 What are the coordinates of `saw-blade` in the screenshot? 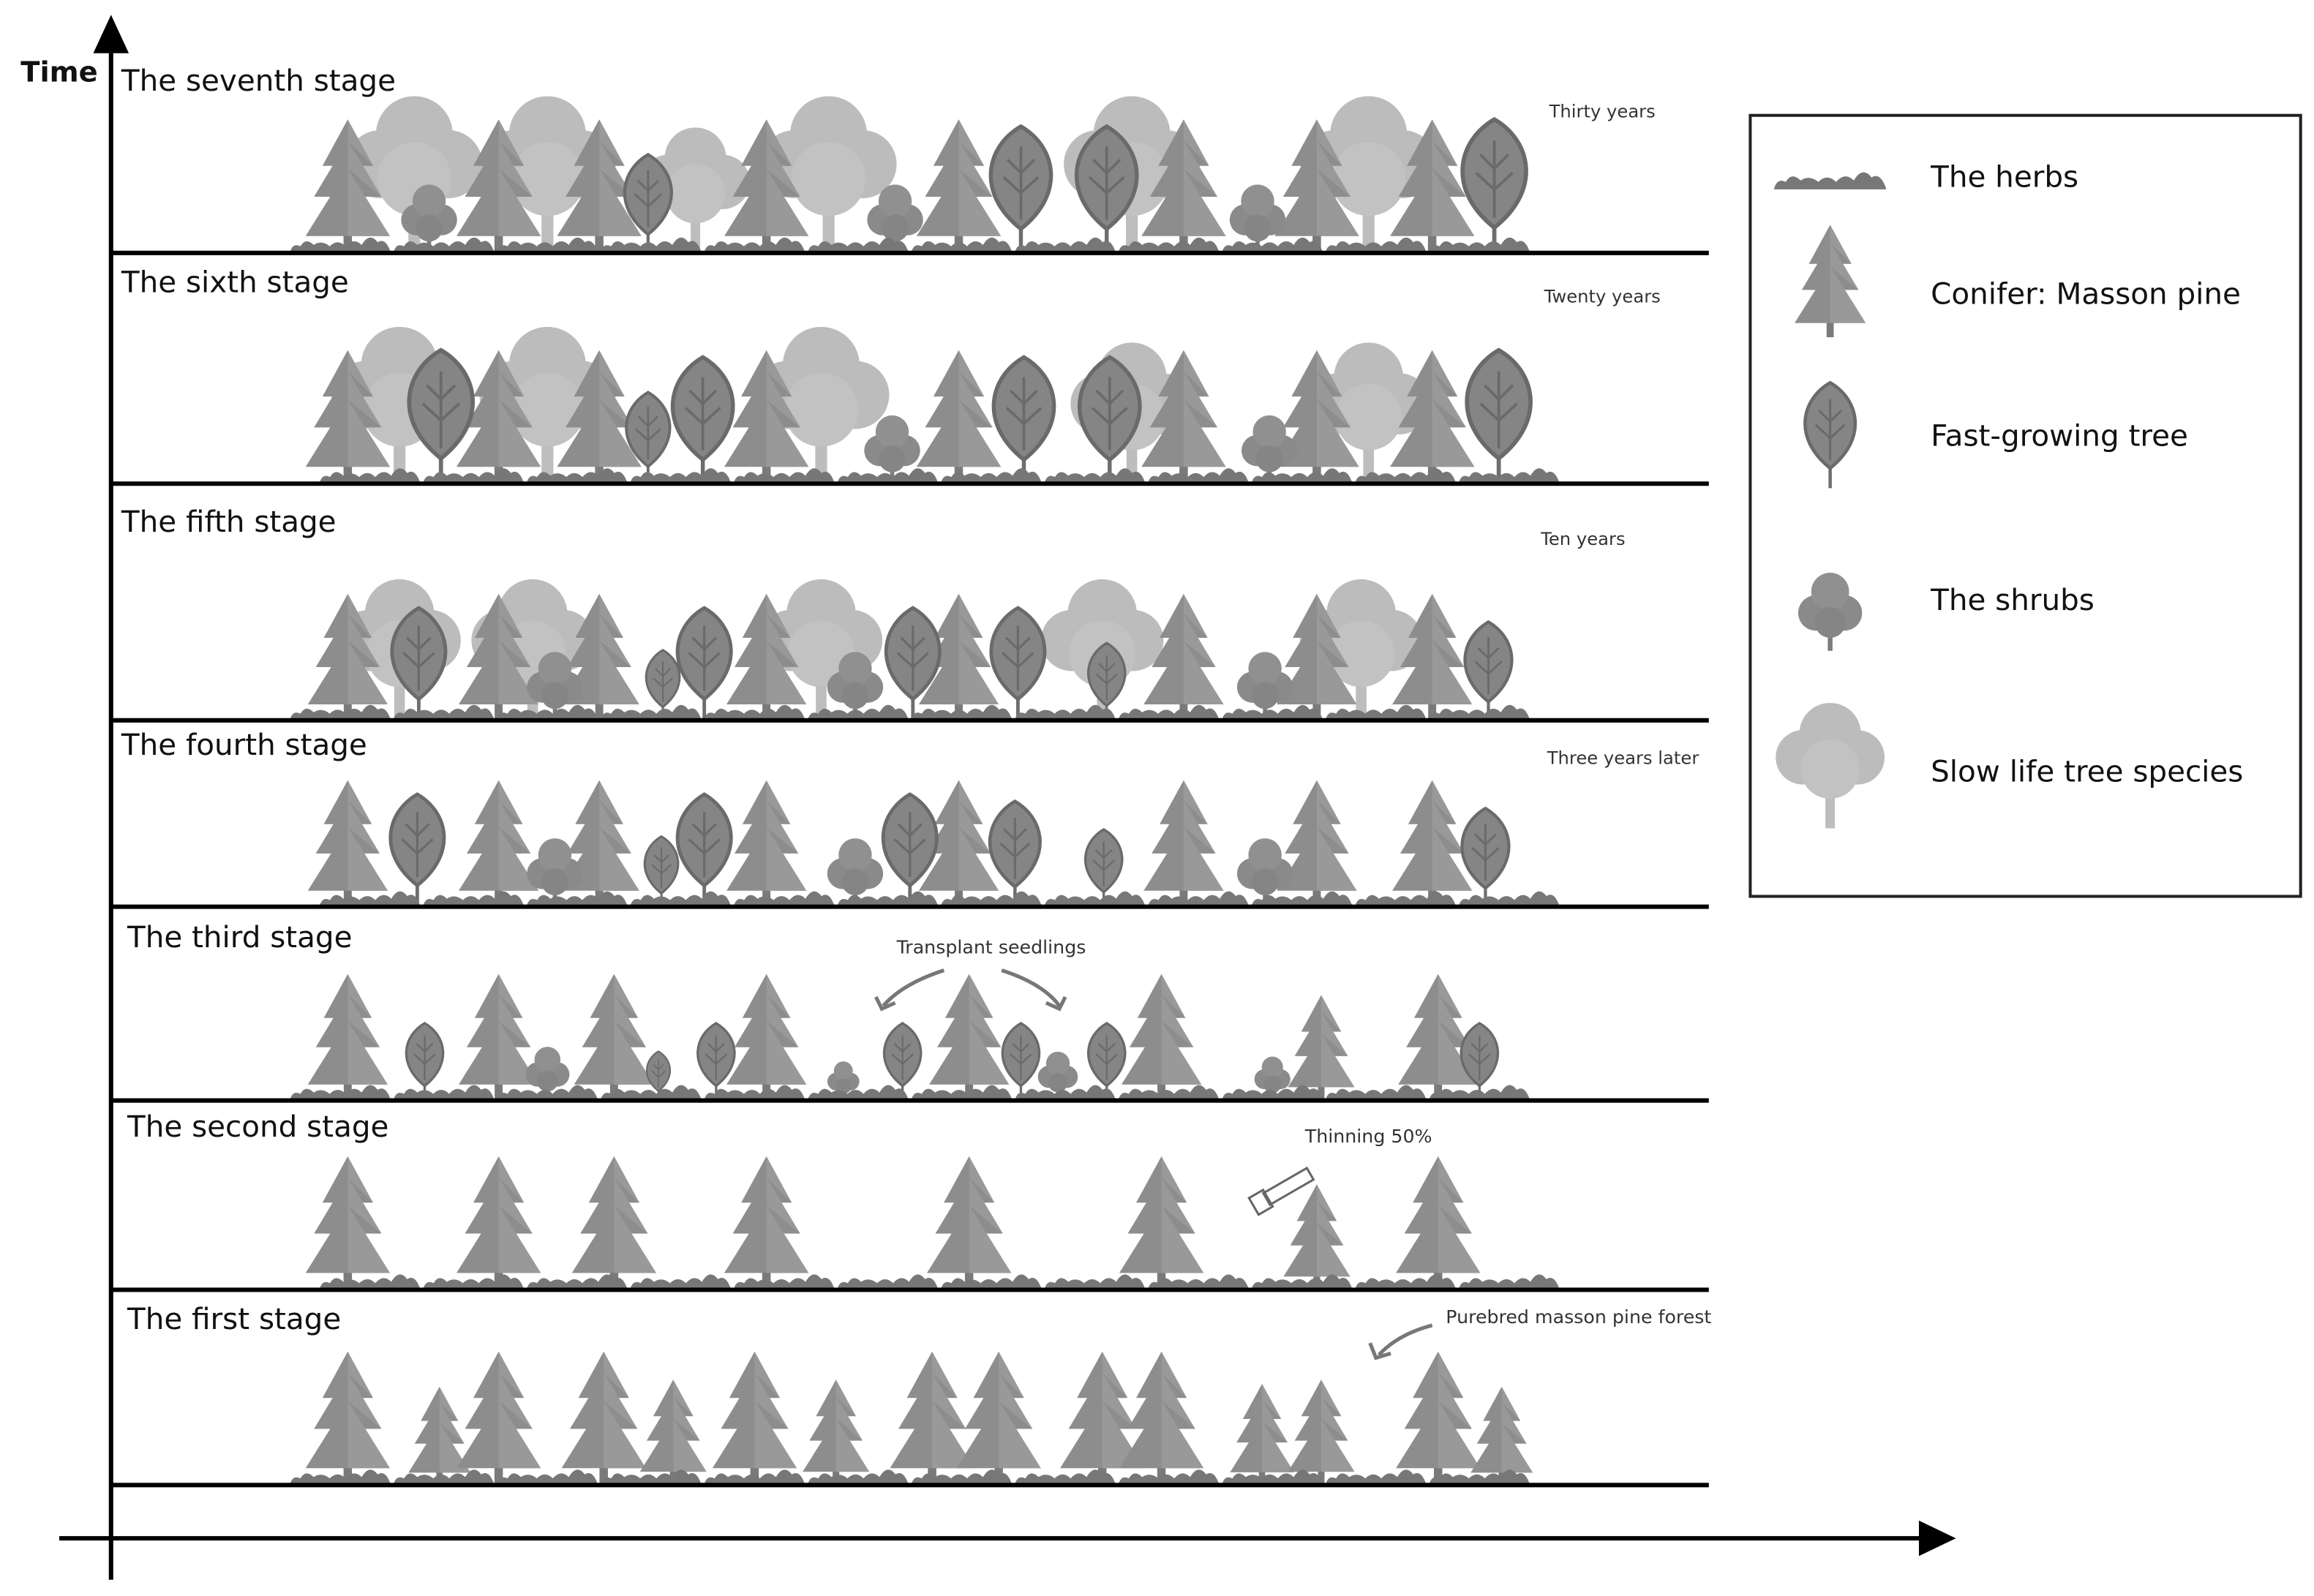 It's located at (1288, 1187).